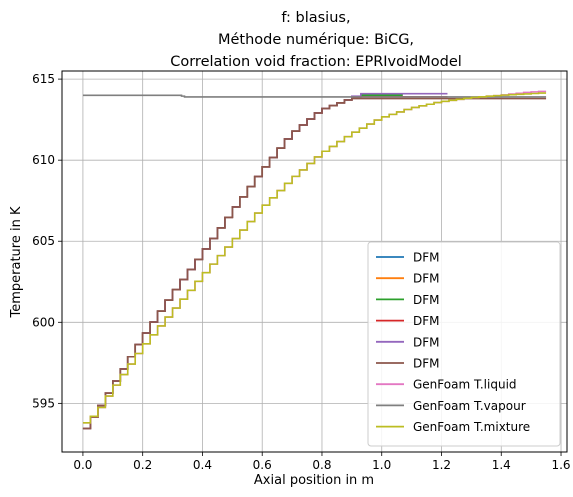  Describe the element at coordinates (381, 465) in the screenshot. I see `x-tick-label: 1.0` at that location.